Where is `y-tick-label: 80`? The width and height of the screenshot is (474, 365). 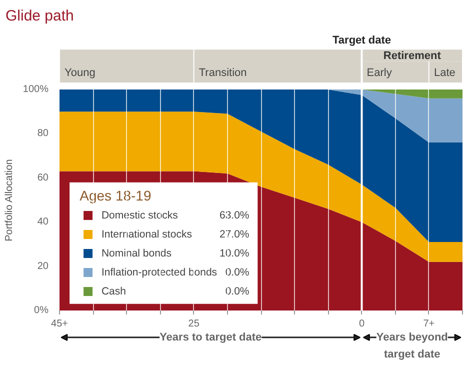
y-tick-label: 80 is located at coordinates (43, 134).